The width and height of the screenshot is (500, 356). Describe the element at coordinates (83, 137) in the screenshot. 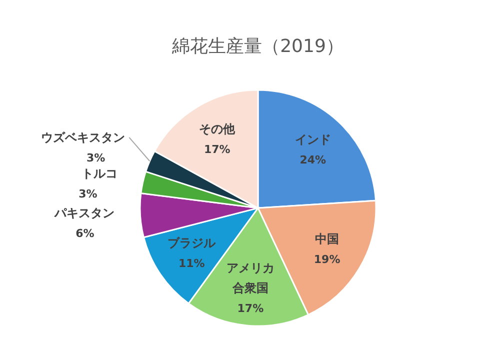

I see `slice-label: ウズベキスタン` at that location.